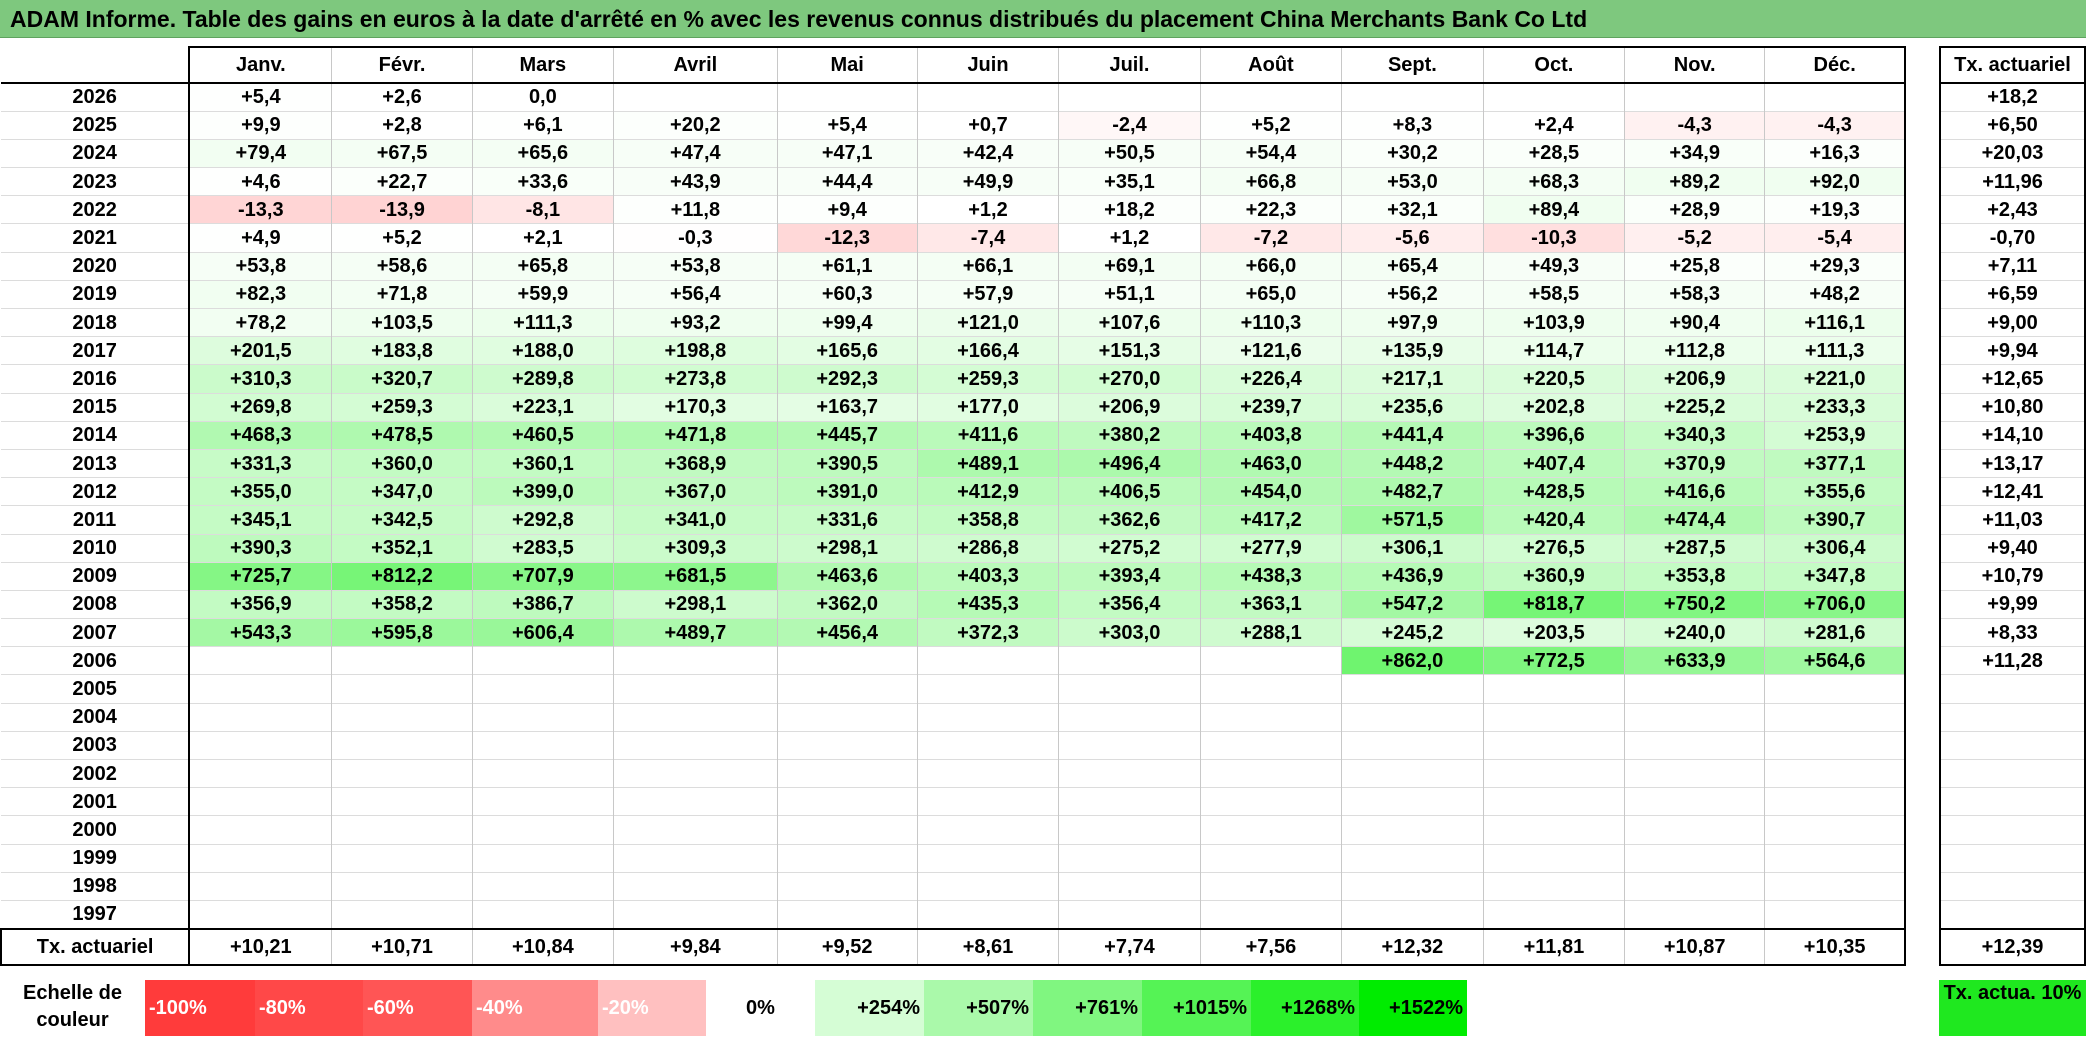 The image size is (2086, 1037). What do you see at coordinates (987, 153) in the screenshot?
I see `gain-cell: +42,4` at bounding box center [987, 153].